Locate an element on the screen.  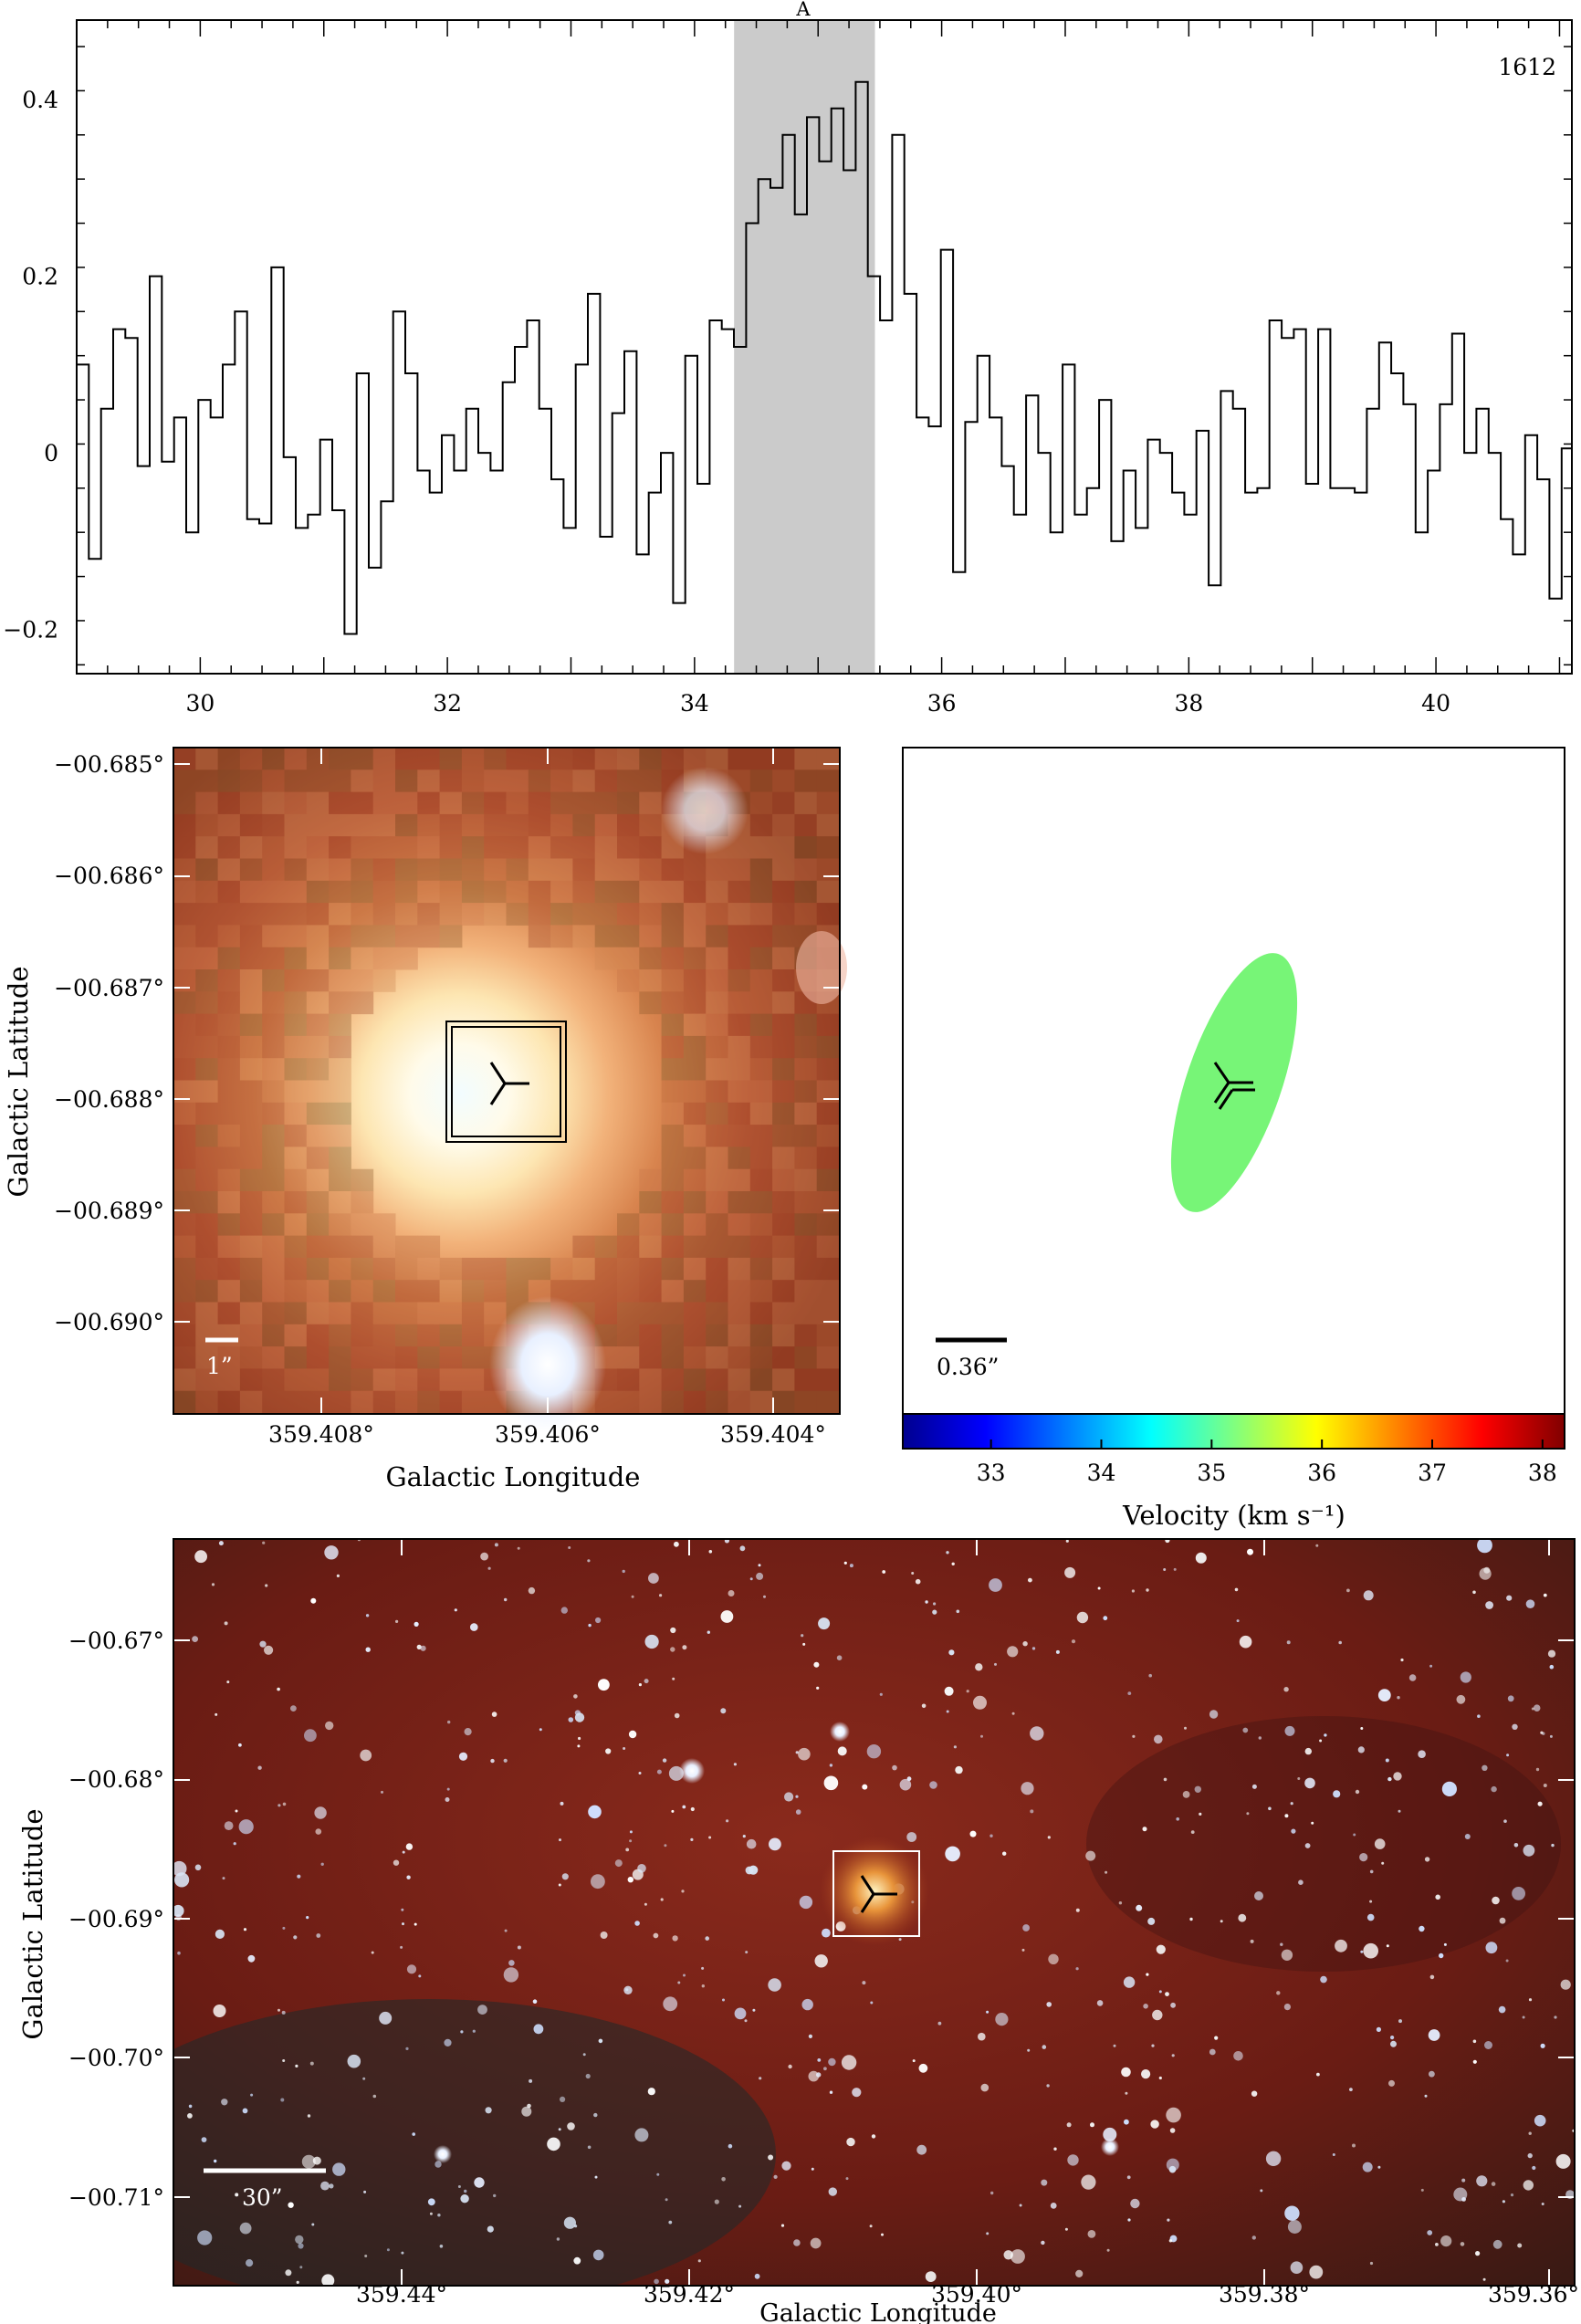
zoom-source-box-outer is located at coordinates (506, 1082).